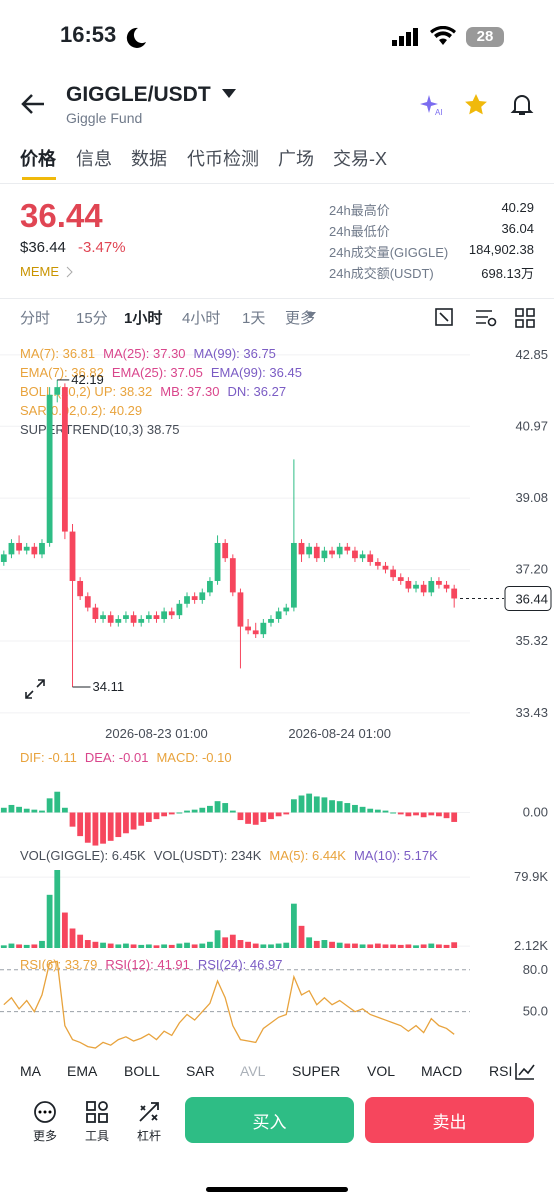 The height and width of the screenshot is (1200, 554). Describe the element at coordinates (531, 569) in the screenshot. I see `y-tick-label: 37.20` at that location.